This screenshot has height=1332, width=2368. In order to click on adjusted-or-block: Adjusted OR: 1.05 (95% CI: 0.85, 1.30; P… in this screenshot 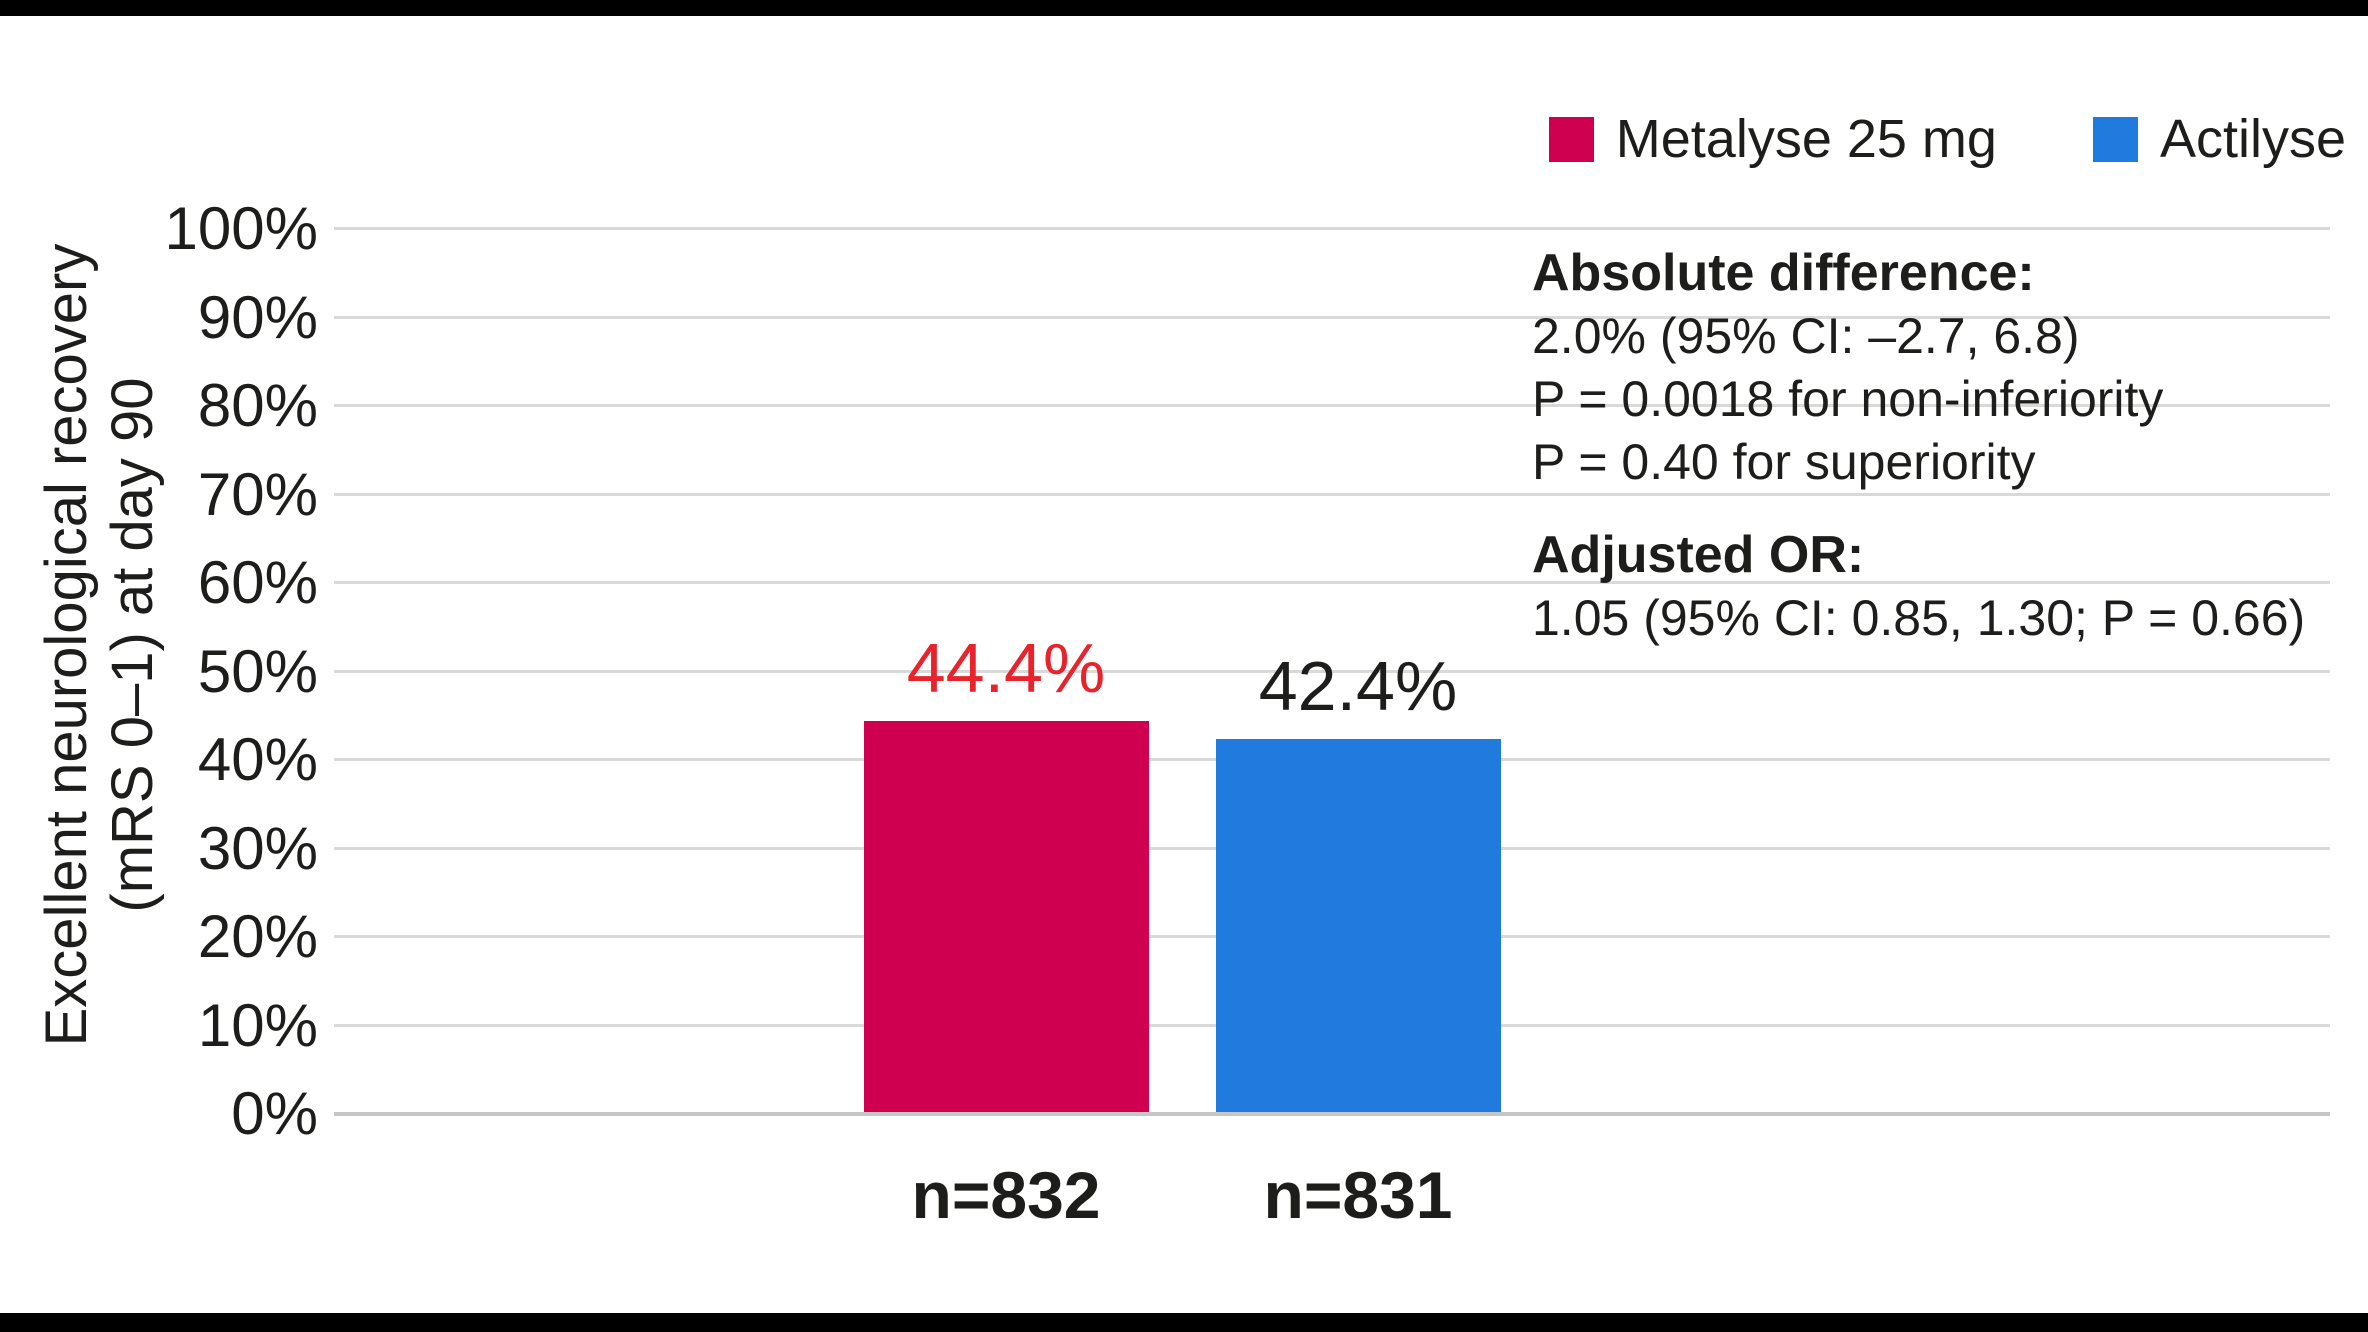, I will do `click(1950, 587)`.